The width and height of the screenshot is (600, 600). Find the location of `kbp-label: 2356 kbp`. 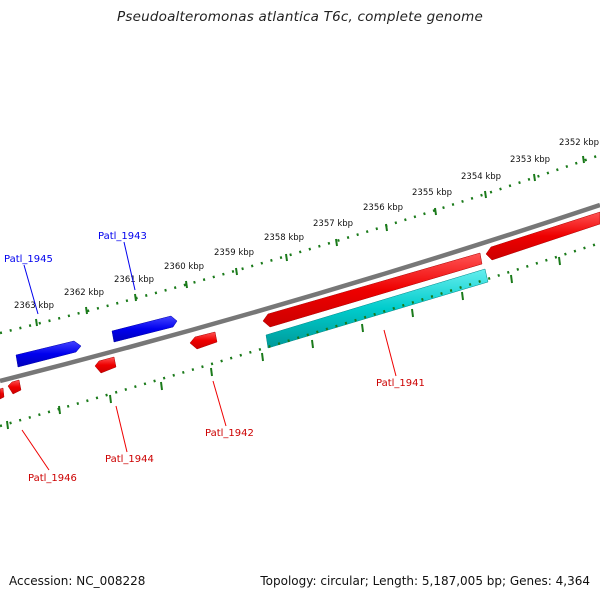

kbp-label: 2356 kbp is located at coordinates (383, 208).